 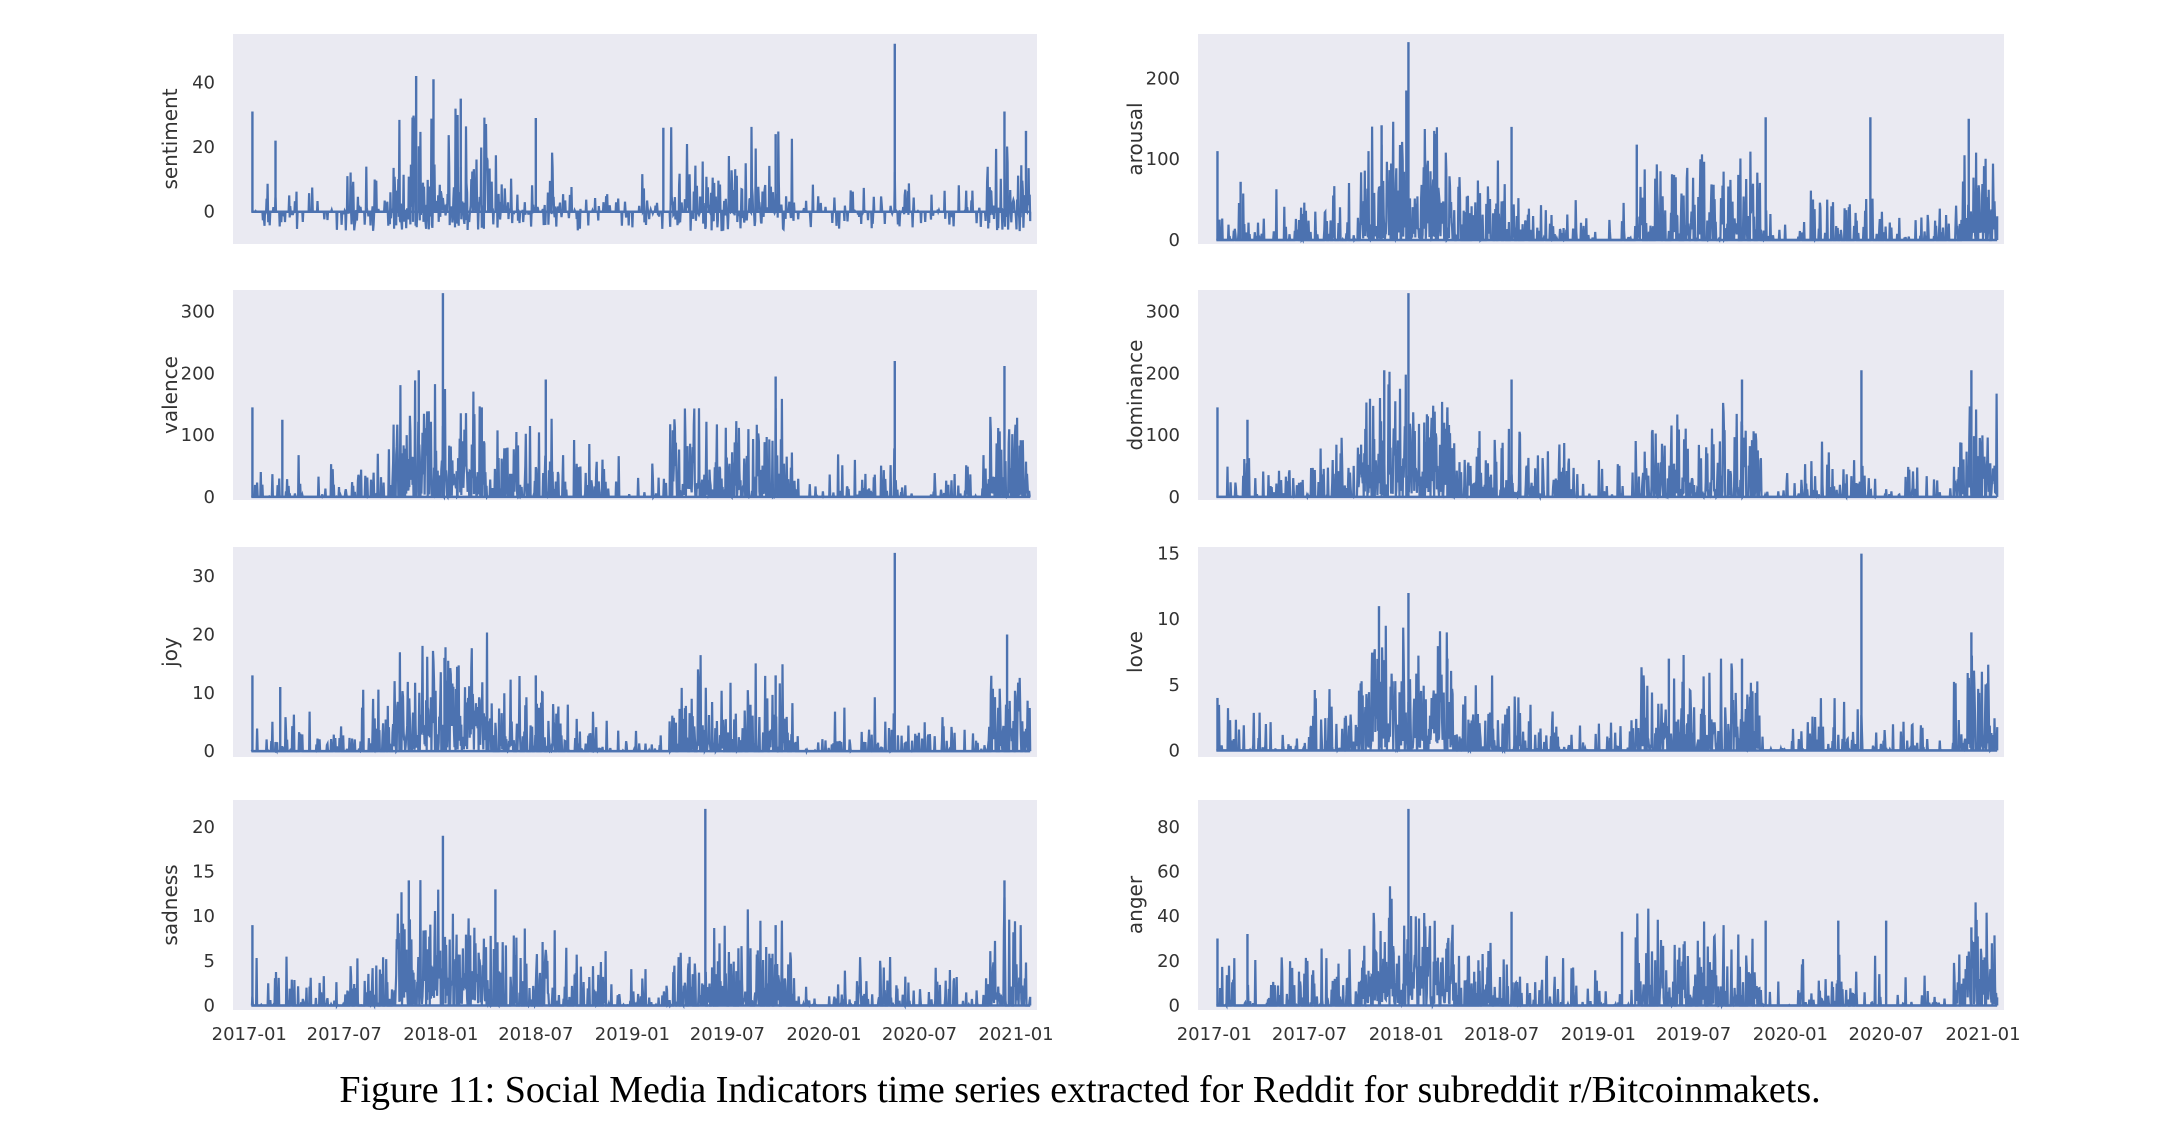 What do you see at coordinates (1135, 138) in the screenshot?
I see `y-axis-label: arousal` at bounding box center [1135, 138].